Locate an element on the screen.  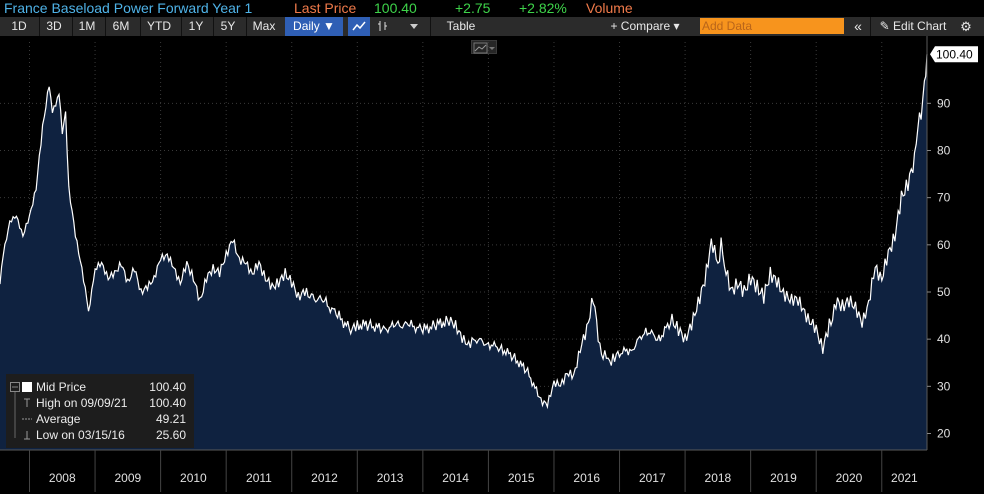
mid-price-color-icon is located at coordinates (27, 387).